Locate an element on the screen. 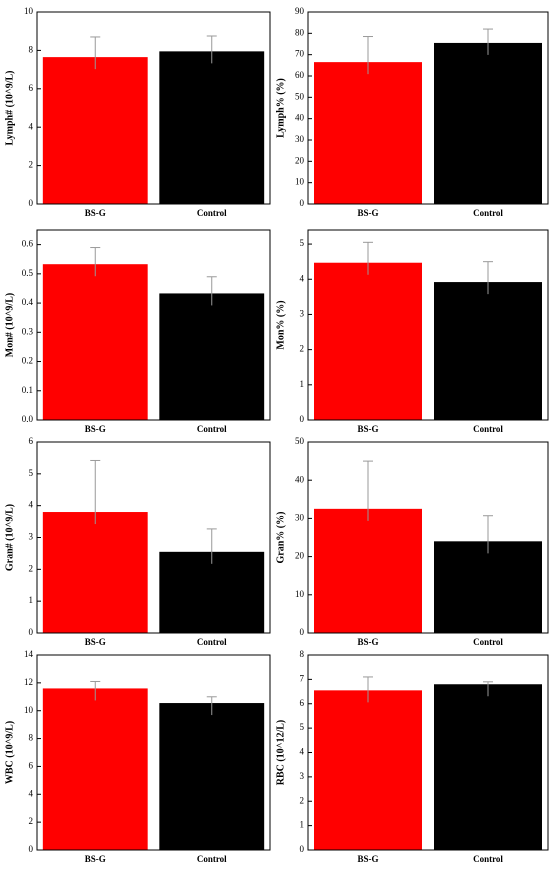 This screenshot has width=550, height=870. y-axis-label: Gran% (%) is located at coordinates (280, 538).